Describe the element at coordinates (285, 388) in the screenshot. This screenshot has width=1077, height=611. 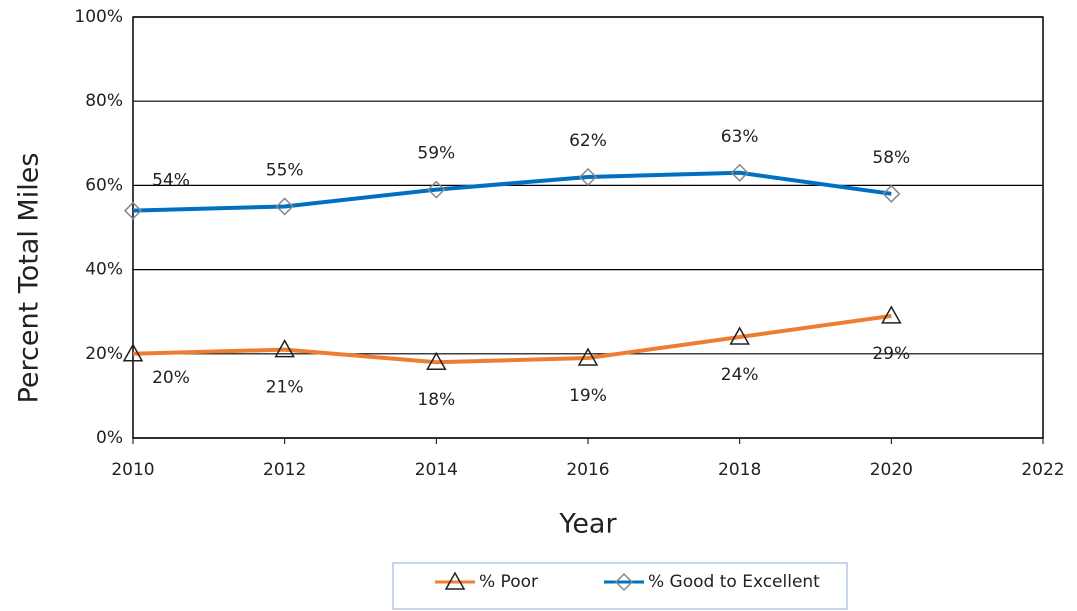
I see `data-label: 21%` at that location.